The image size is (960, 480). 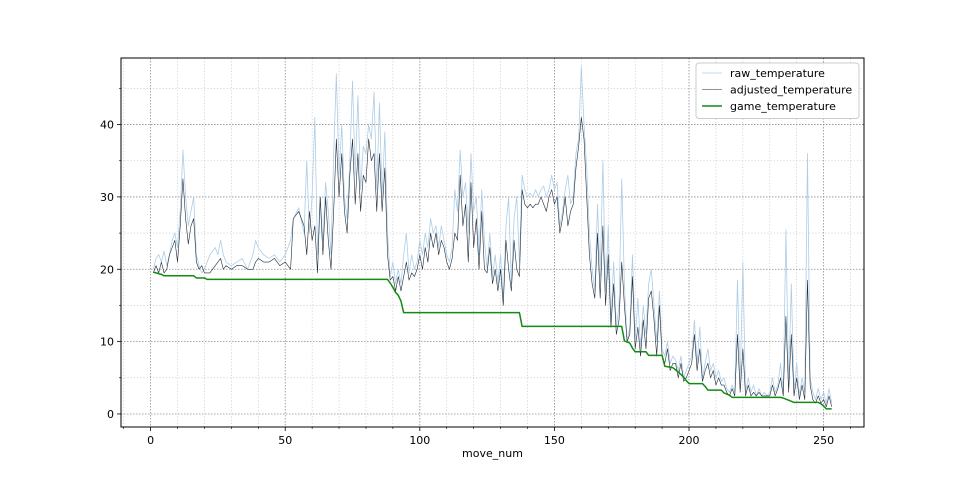 I want to click on legend-label-raw_temperature: raw_temperature, so click(x=777, y=73).